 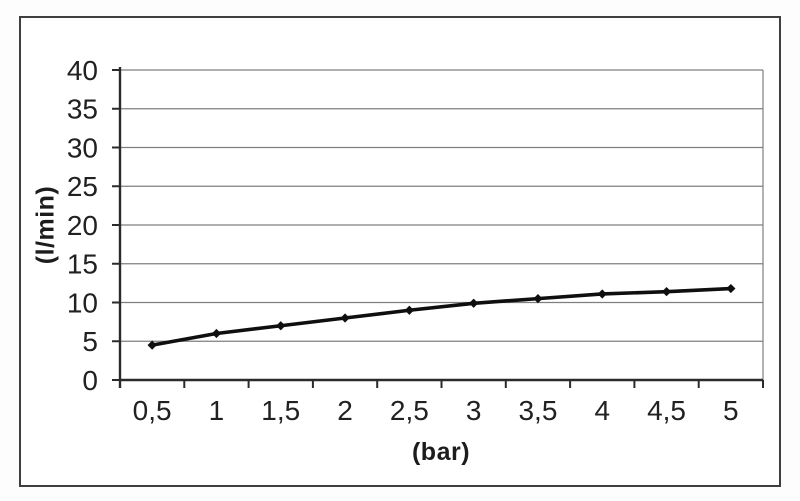 What do you see at coordinates (82, 264) in the screenshot?
I see `y-tick-label: 15` at bounding box center [82, 264].